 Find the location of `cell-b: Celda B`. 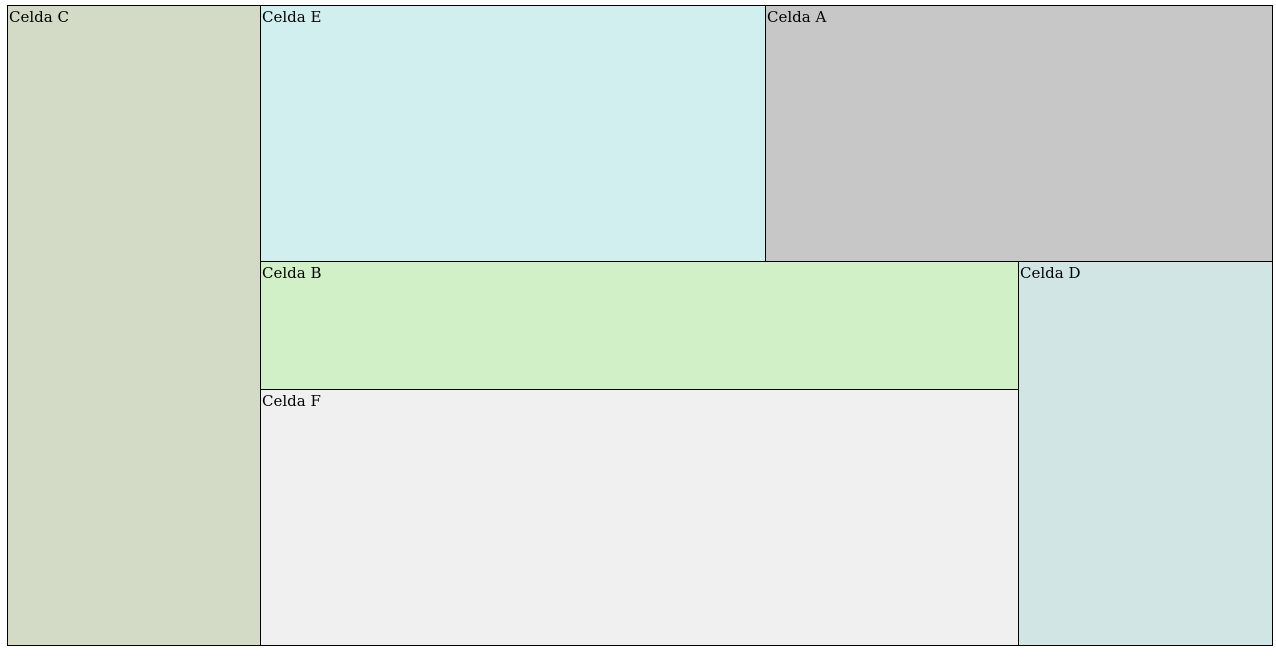

cell-b: Celda B is located at coordinates (639, 325).